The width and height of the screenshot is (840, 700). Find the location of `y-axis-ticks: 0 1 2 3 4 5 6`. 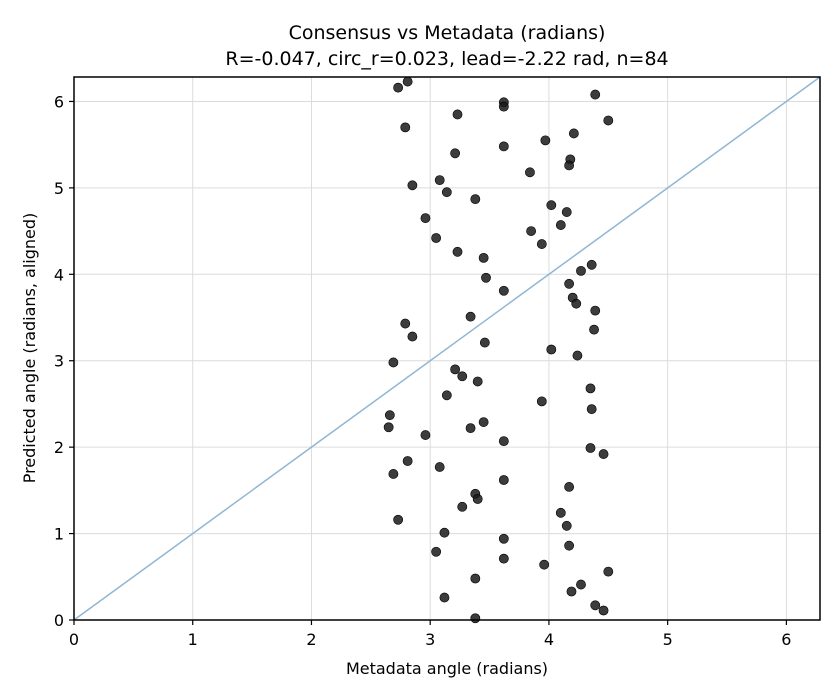

y-axis-ticks: 0 1 2 3 4 5 6 is located at coordinates (64, 361).